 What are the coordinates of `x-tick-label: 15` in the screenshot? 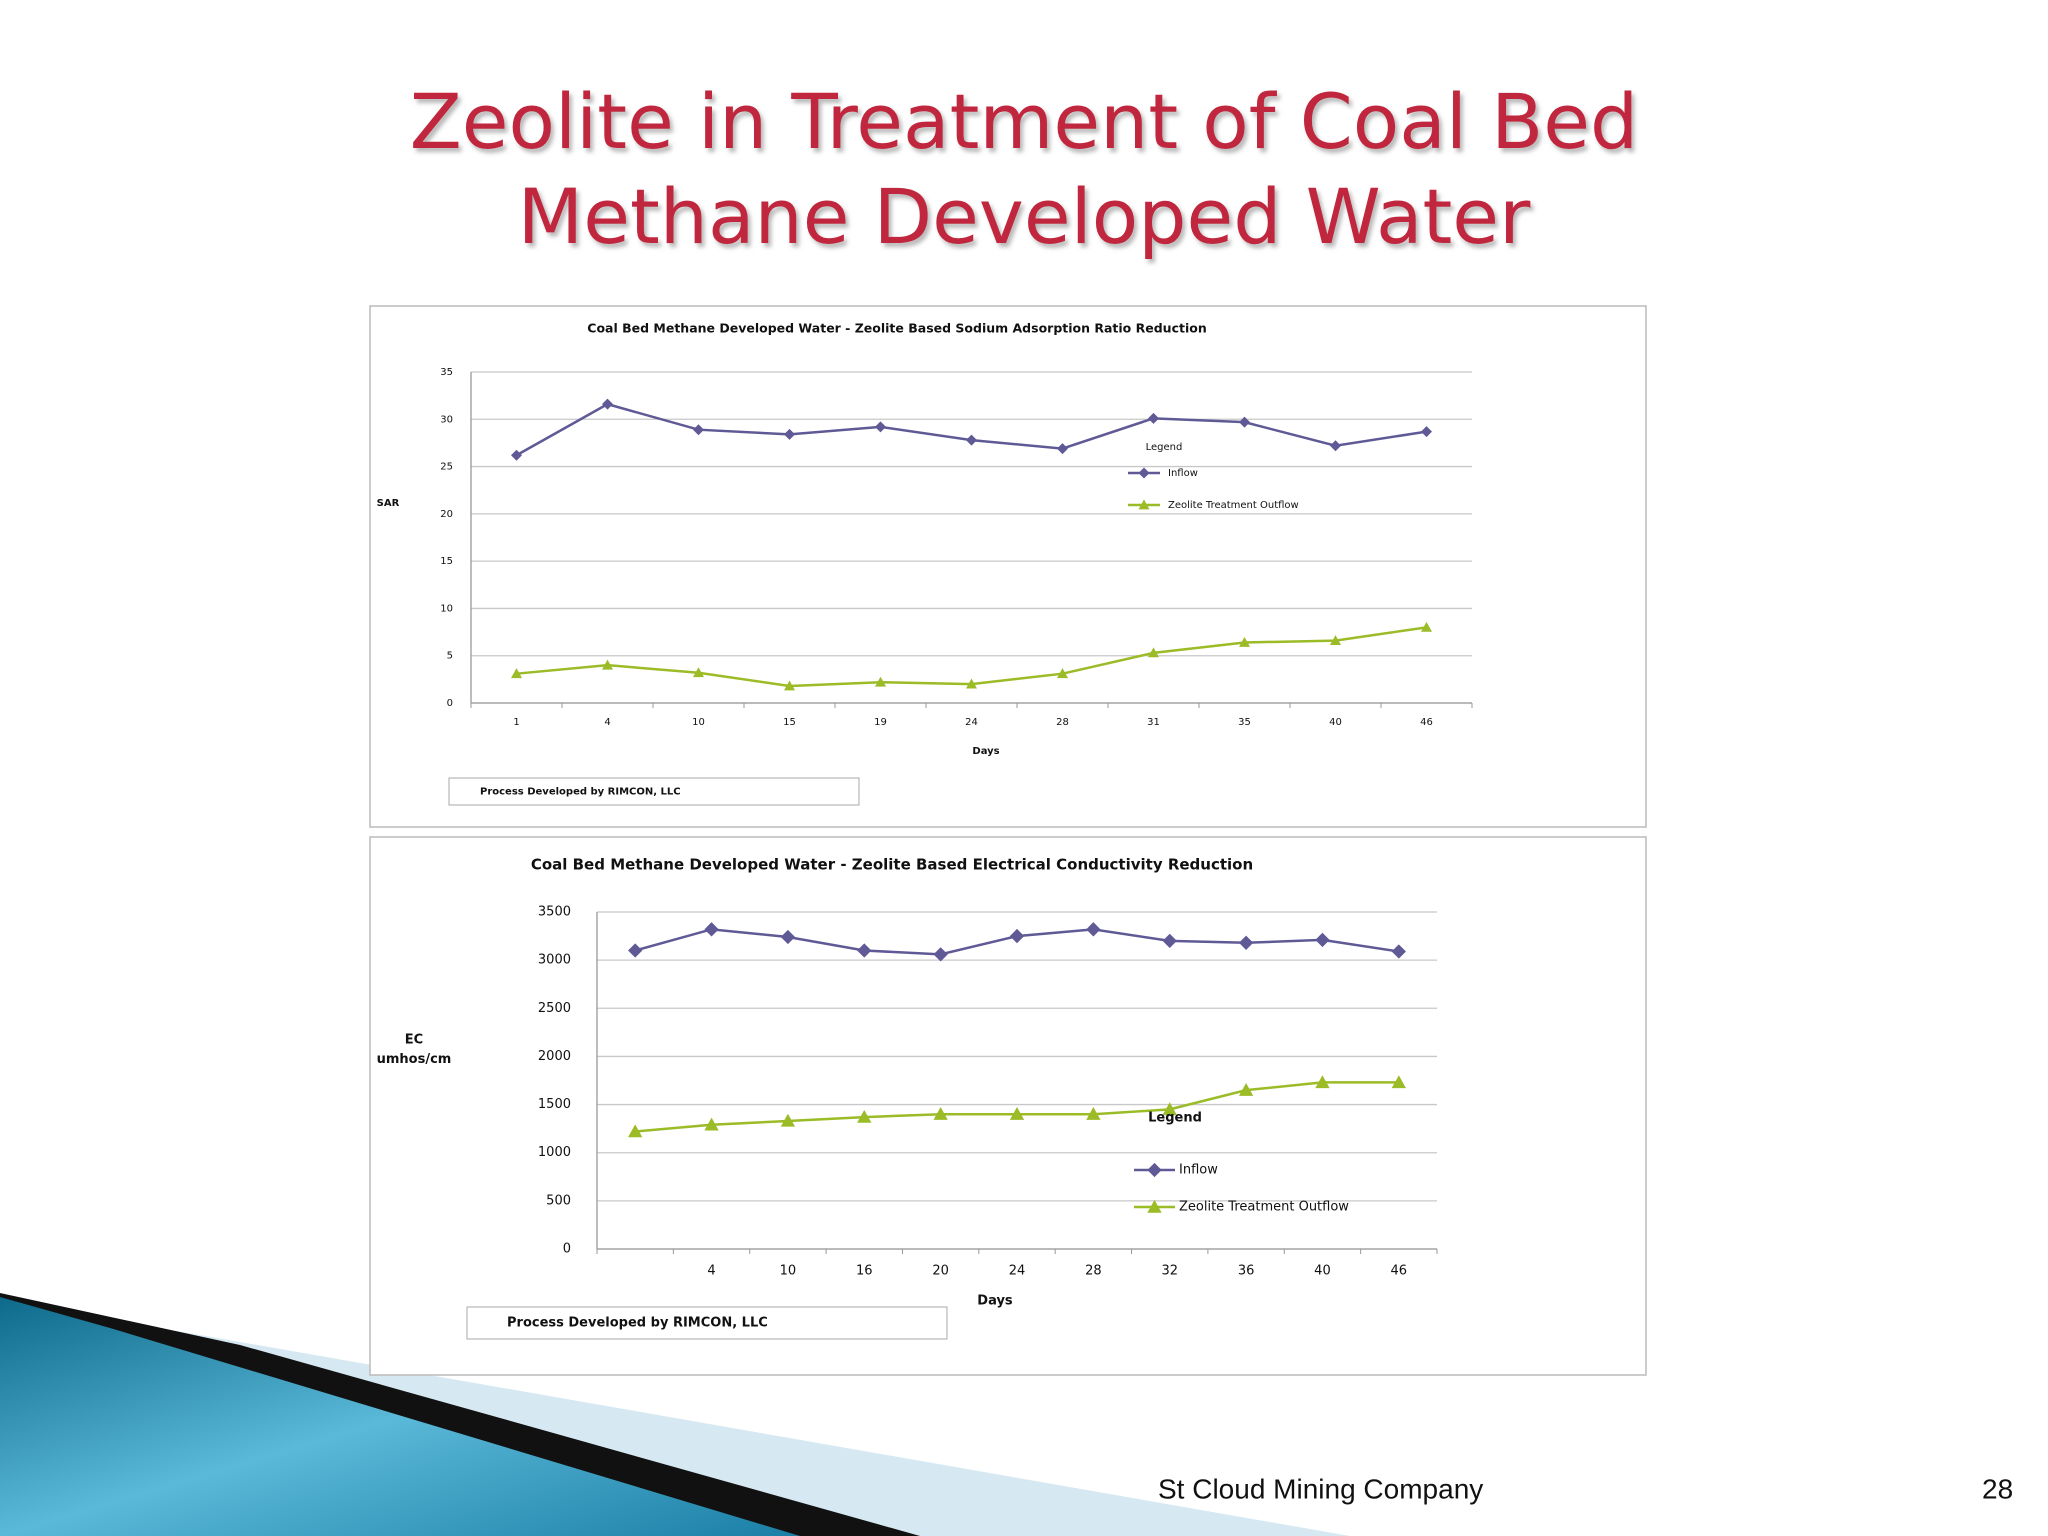 It's located at (789, 722).